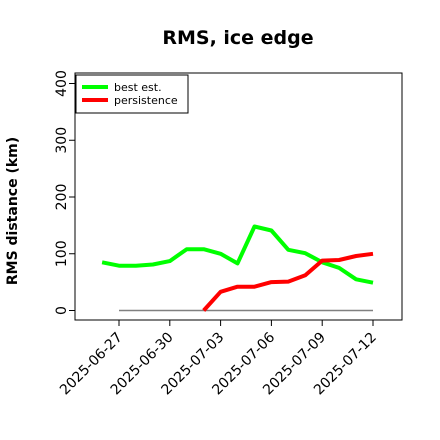  I want to click on legend-box, so click(132, 94).